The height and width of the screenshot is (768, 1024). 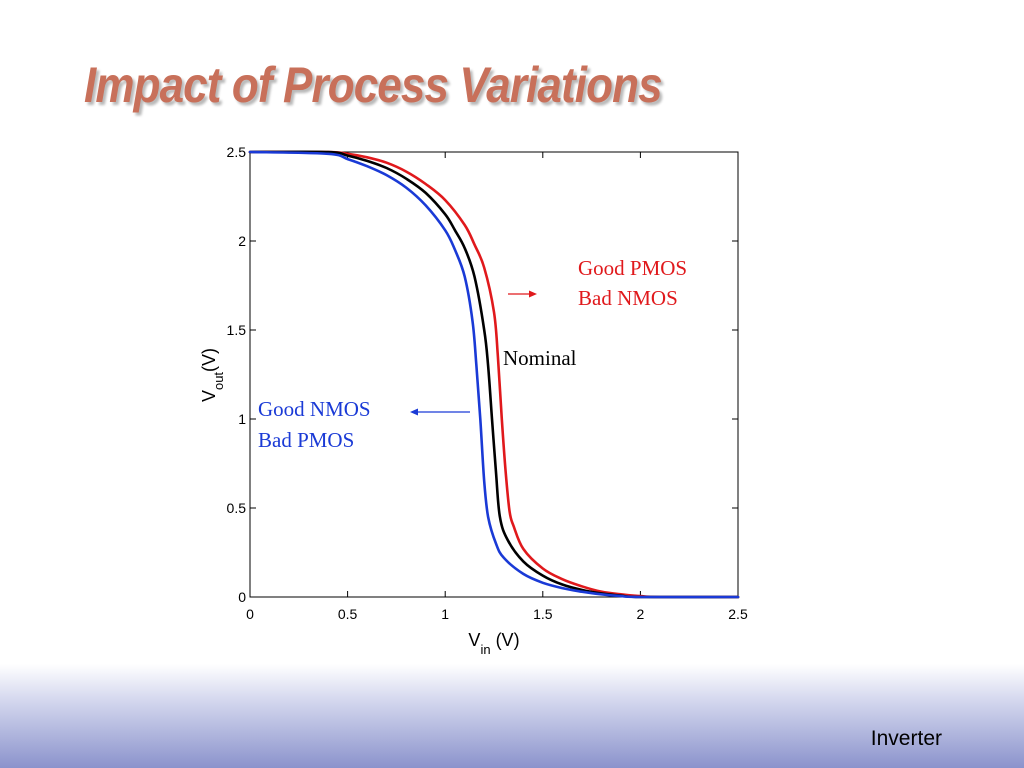 I want to click on x-tick-label: 1, so click(x=445, y=614).